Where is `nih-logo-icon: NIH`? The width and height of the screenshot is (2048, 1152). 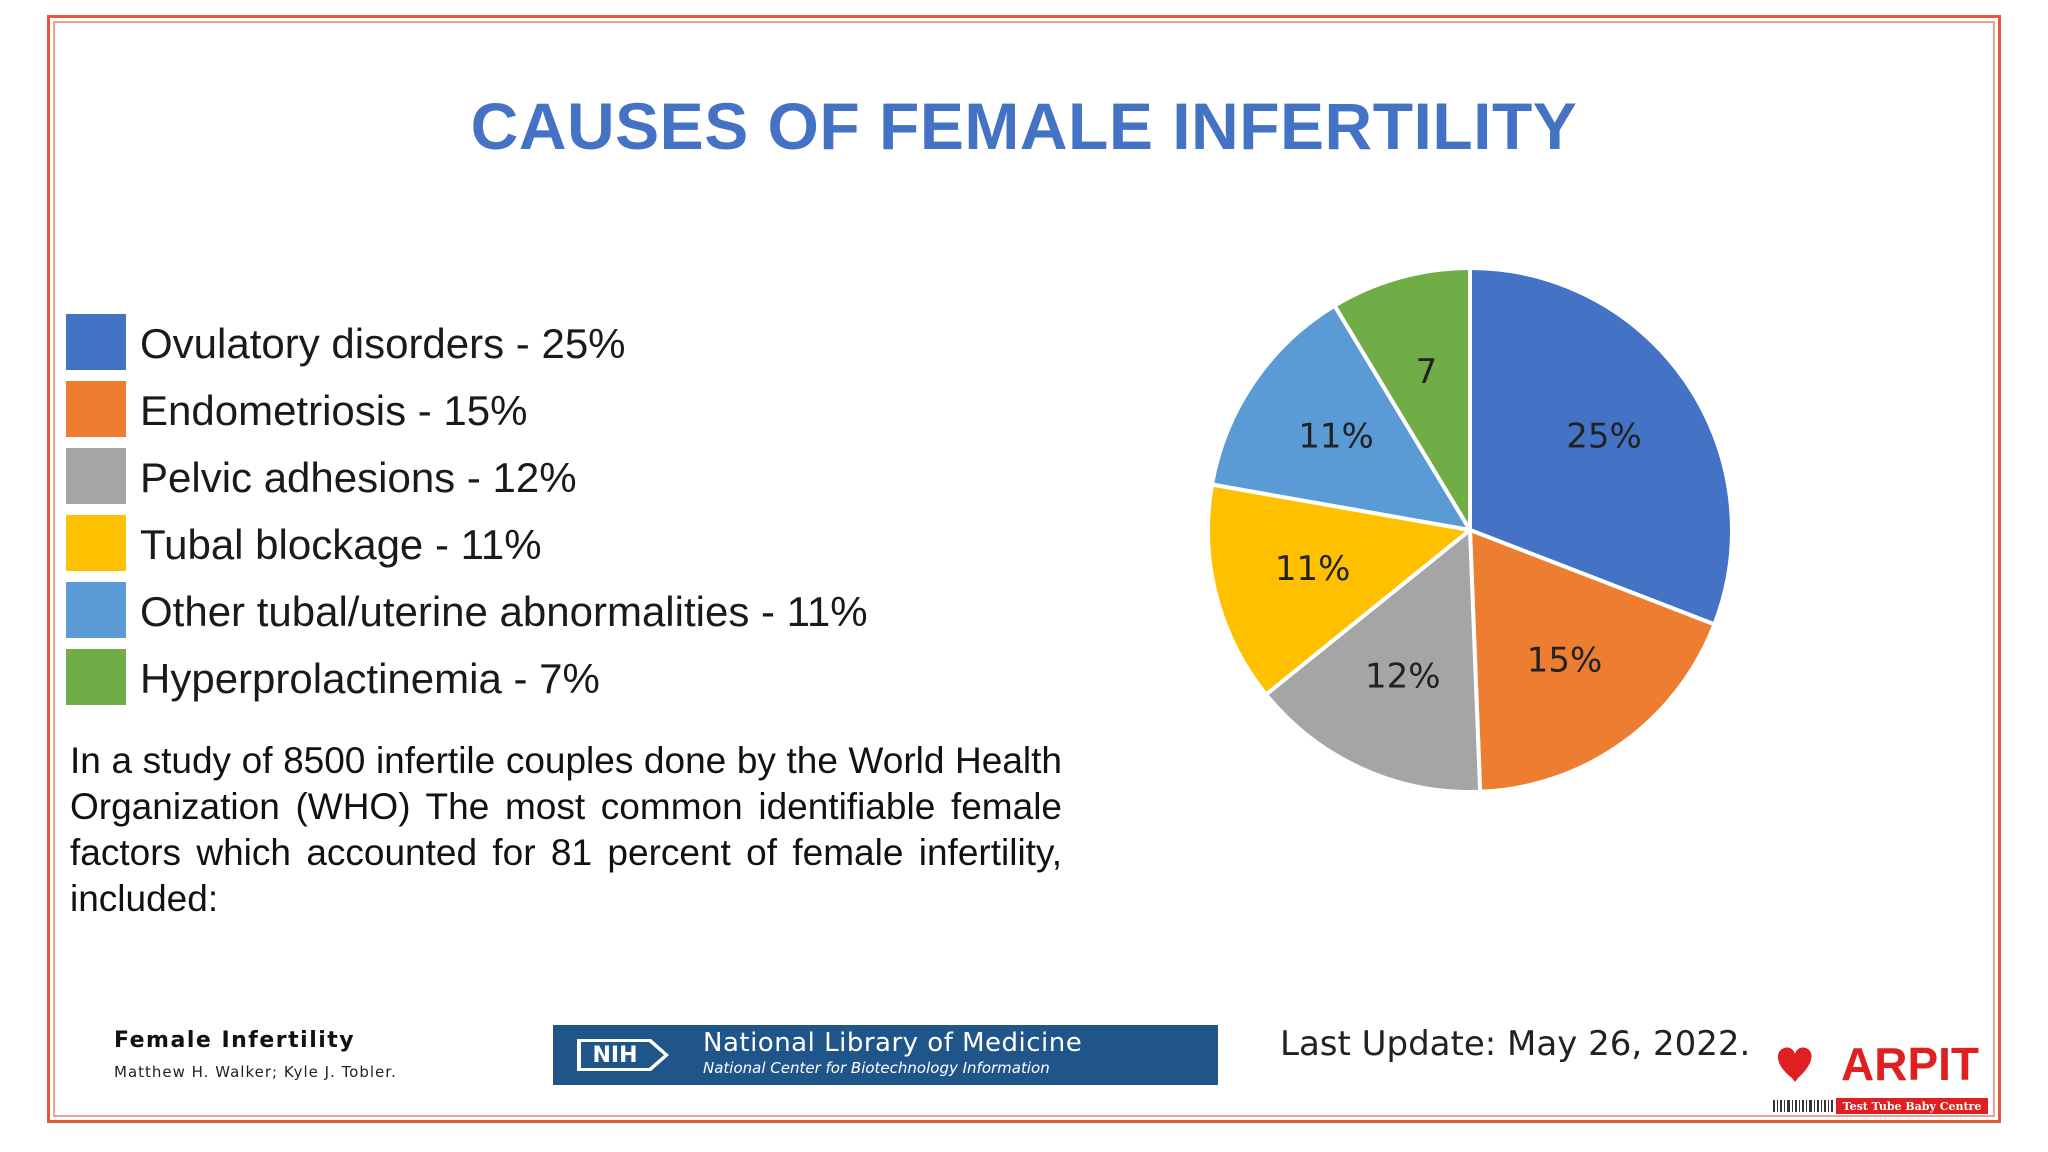
nih-logo-icon: NIH is located at coordinates (623, 1055).